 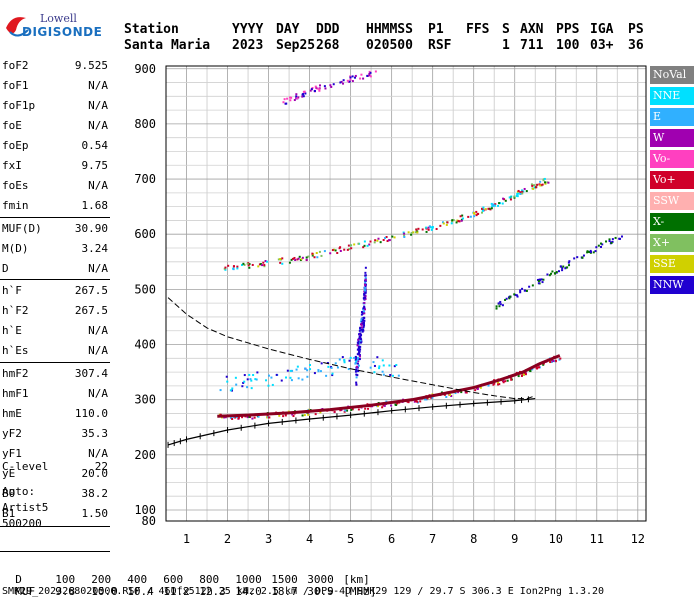 What do you see at coordinates (101, 579) in the screenshot?
I see `footer-d-value: 200` at bounding box center [101, 579].